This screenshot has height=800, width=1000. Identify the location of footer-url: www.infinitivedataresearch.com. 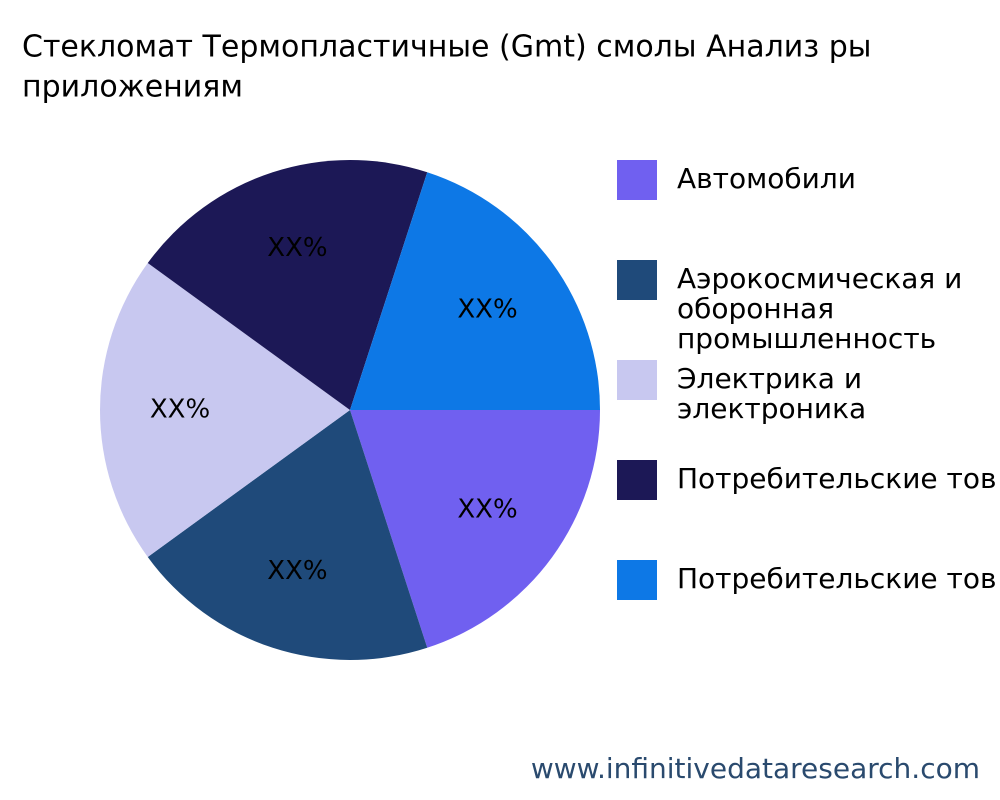
(755, 768).